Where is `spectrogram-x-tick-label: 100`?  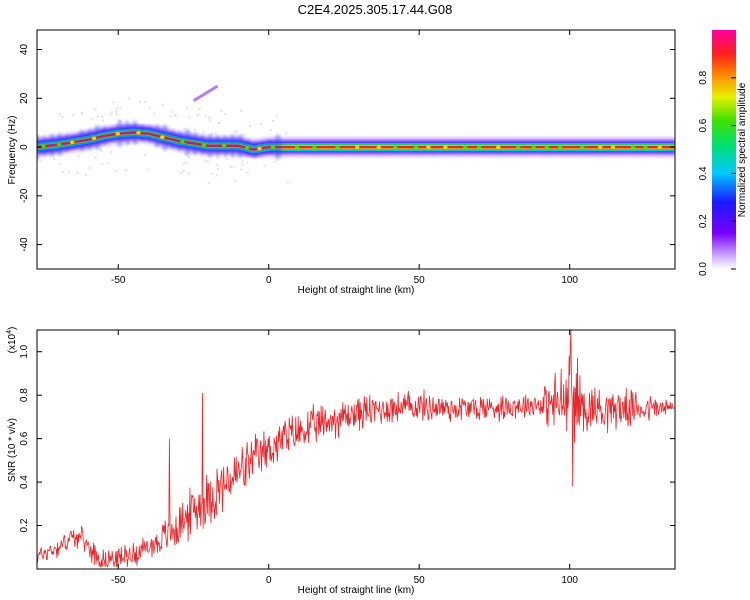
spectrogram-x-tick-label: 100 is located at coordinates (569, 280).